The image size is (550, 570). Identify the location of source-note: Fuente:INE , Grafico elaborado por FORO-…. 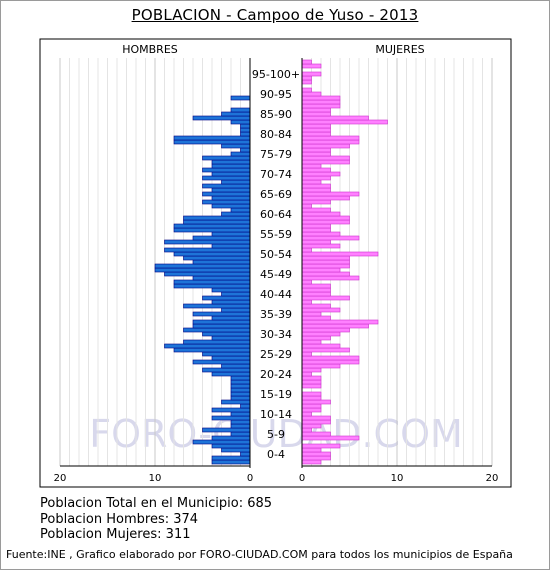
(259, 554).